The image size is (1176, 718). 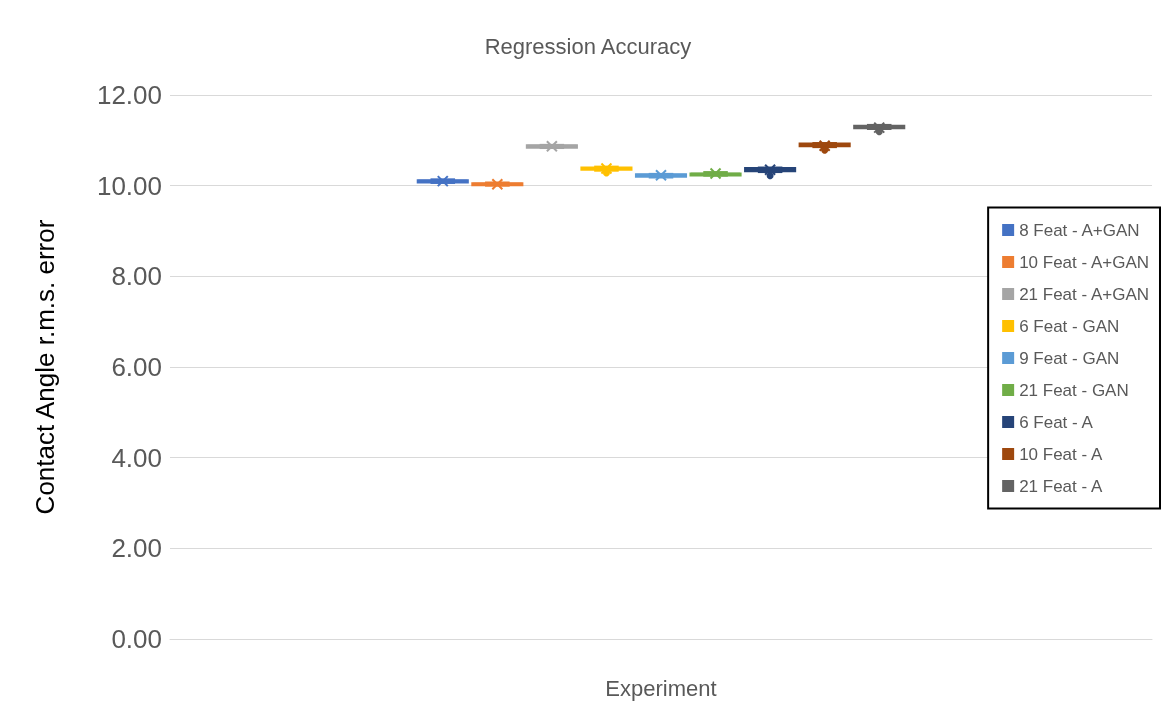 I want to click on legend-label: 9 Feat - GAN, so click(x=1069, y=358).